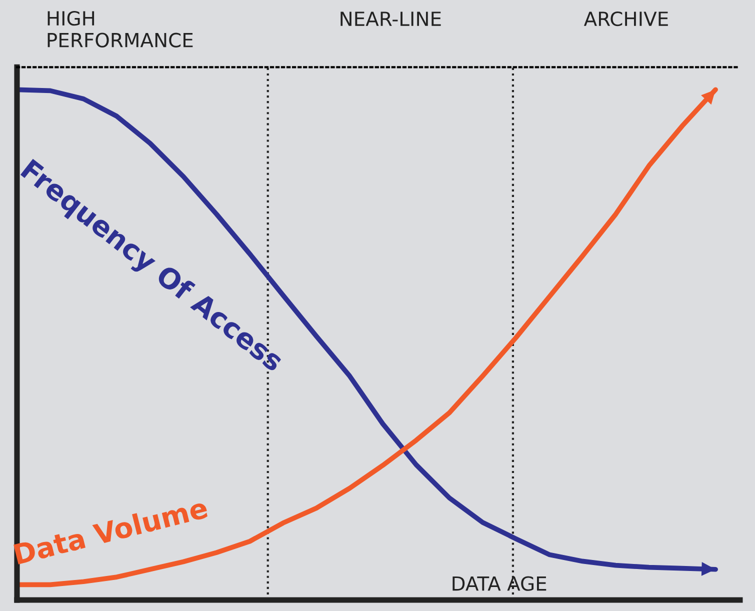  What do you see at coordinates (390, 19) in the screenshot?
I see `text: NEAR-LINE` at bounding box center [390, 19].